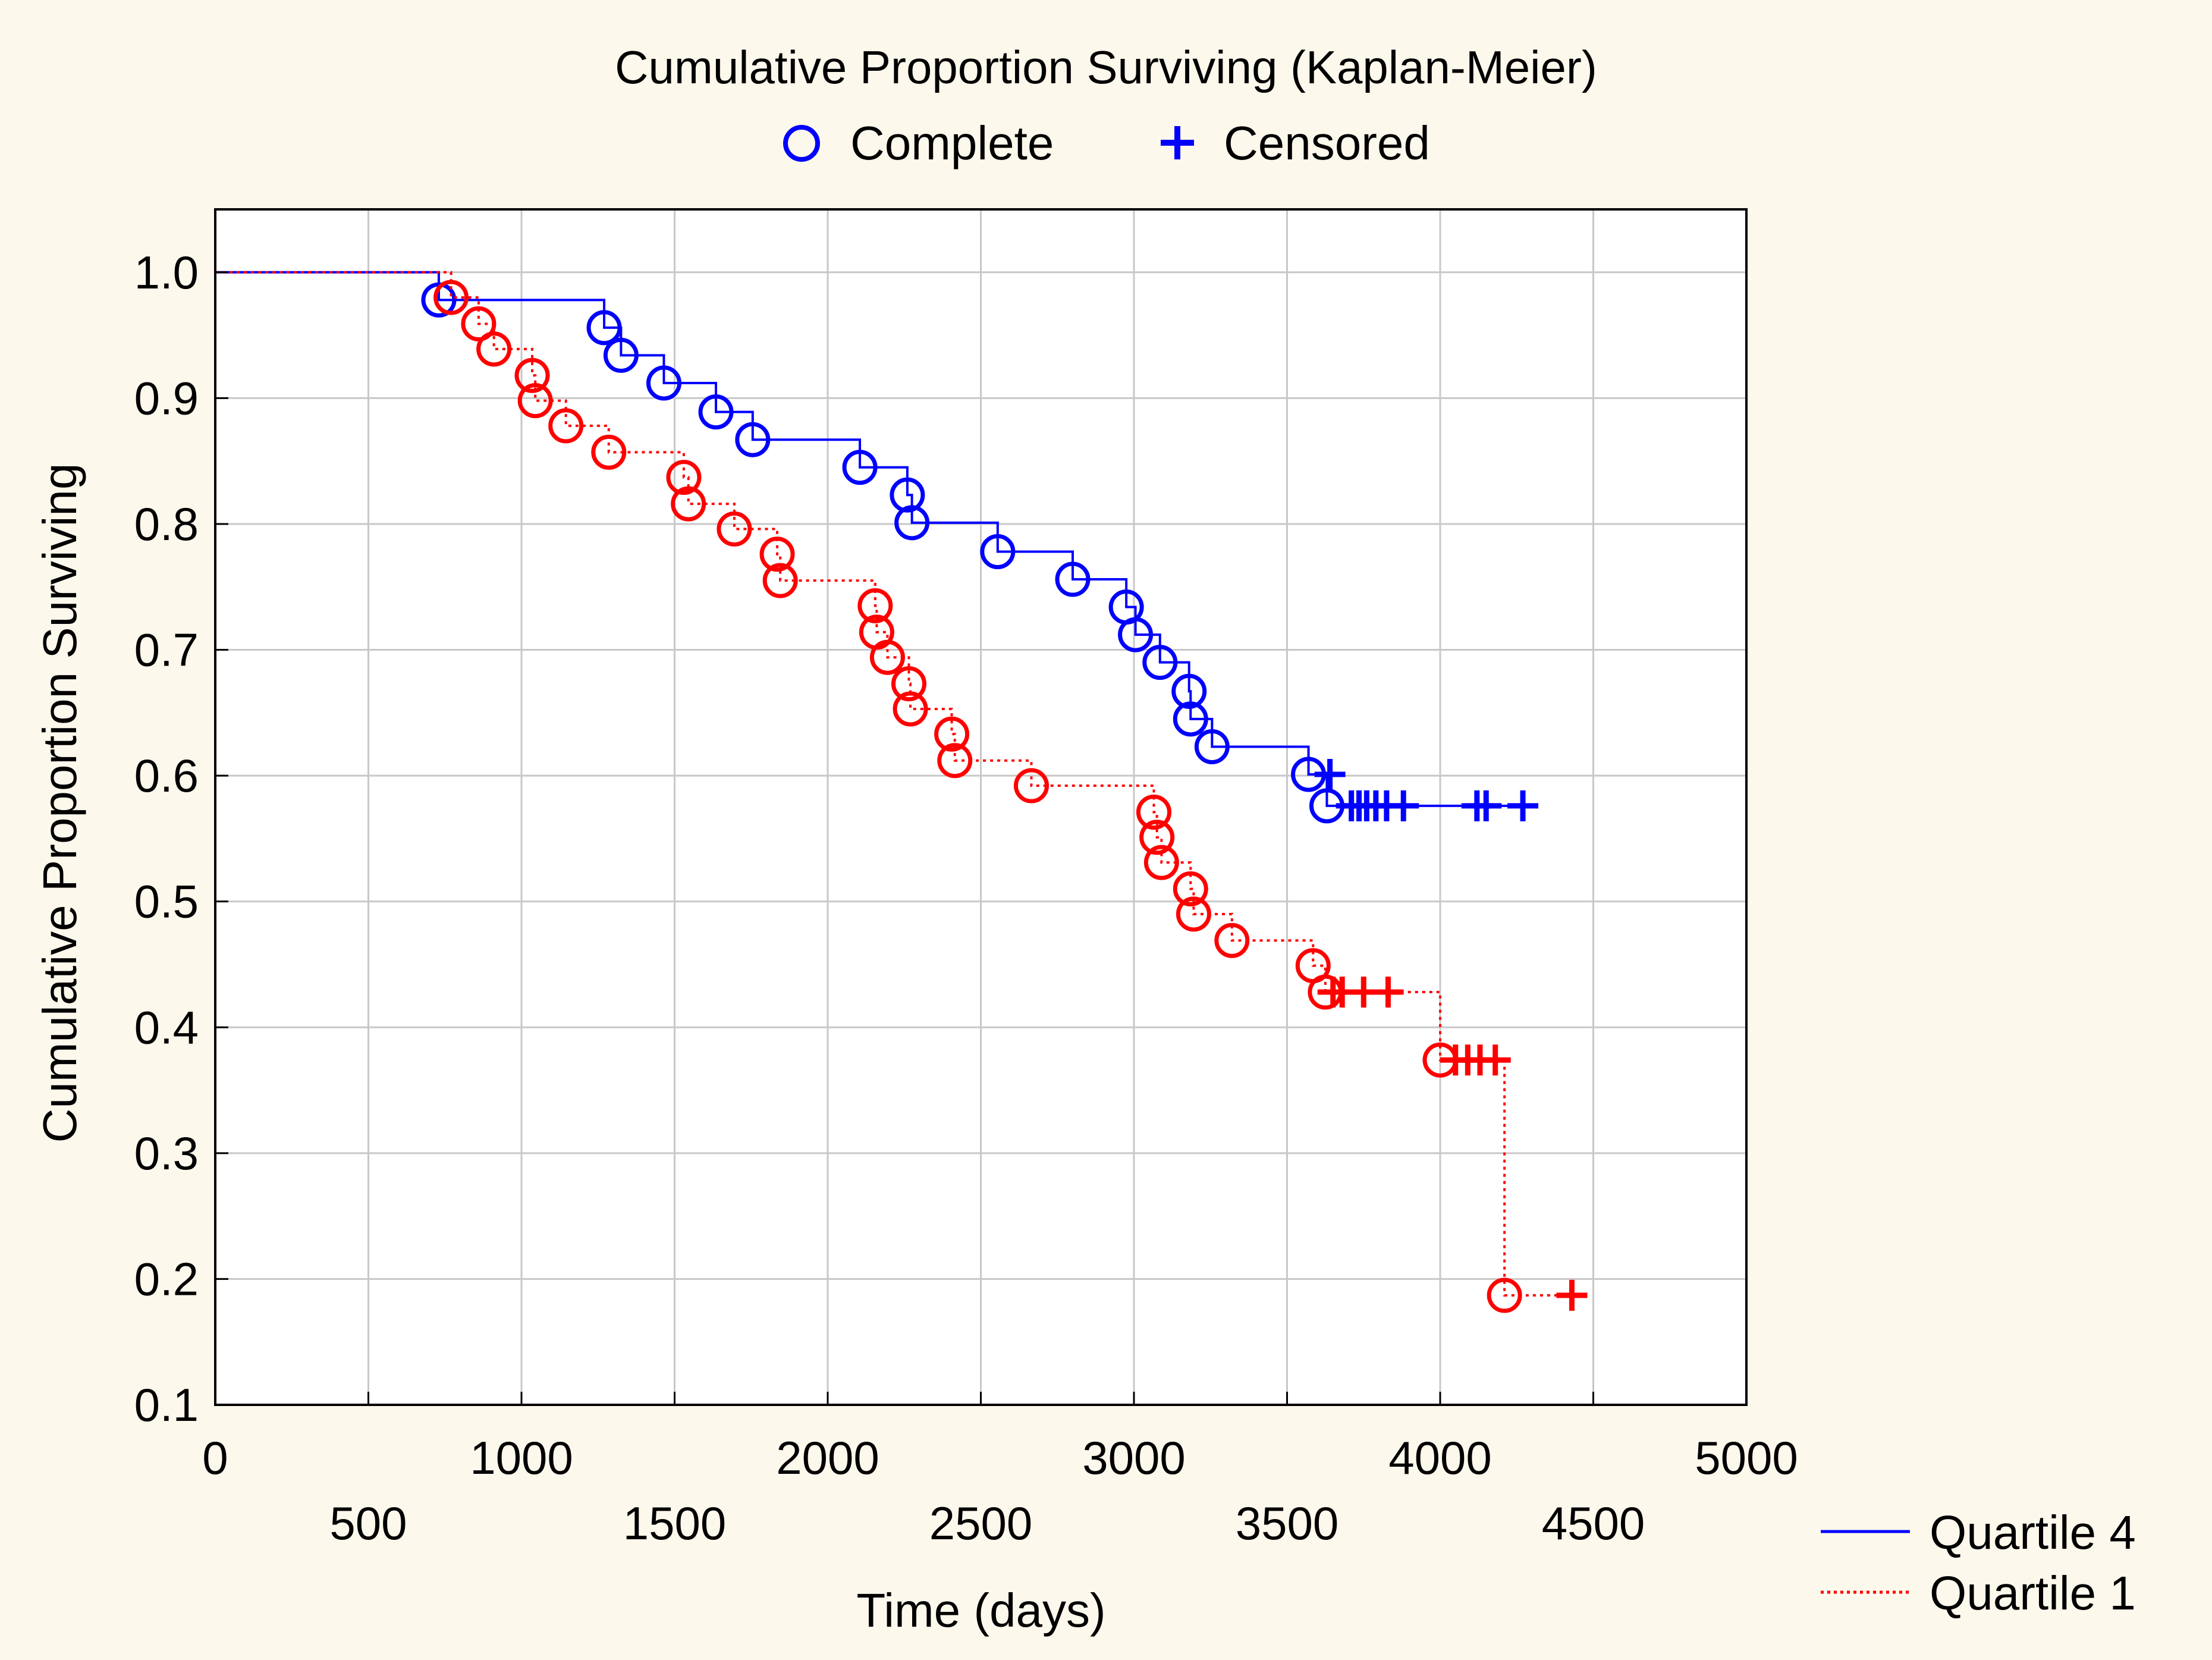 The image size is (2212, 1660). I want to click on legend-complete-label: Complete, so click(952, 143).